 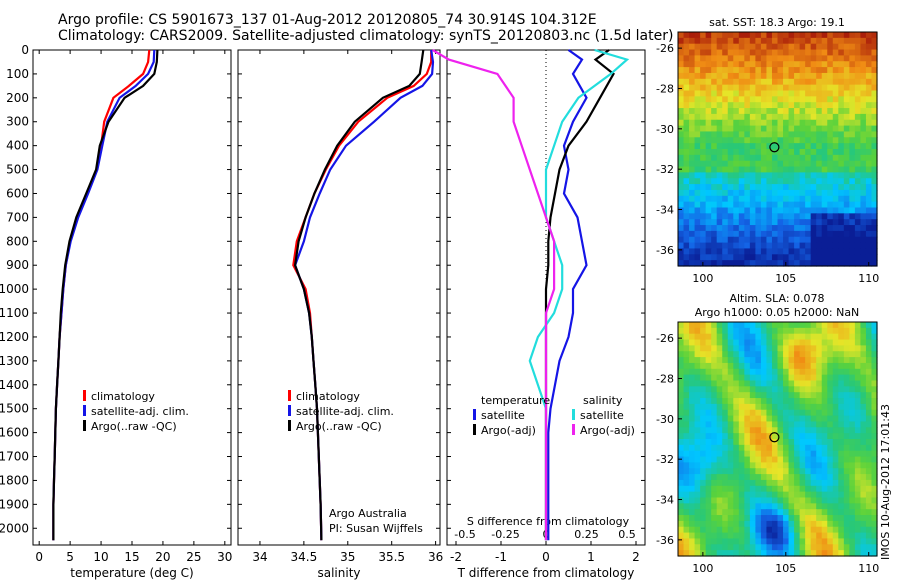 What do you see at coordinates (359, 295) in the screenshot?
I see `salinity-series-line` at bounding box center [359, 295].